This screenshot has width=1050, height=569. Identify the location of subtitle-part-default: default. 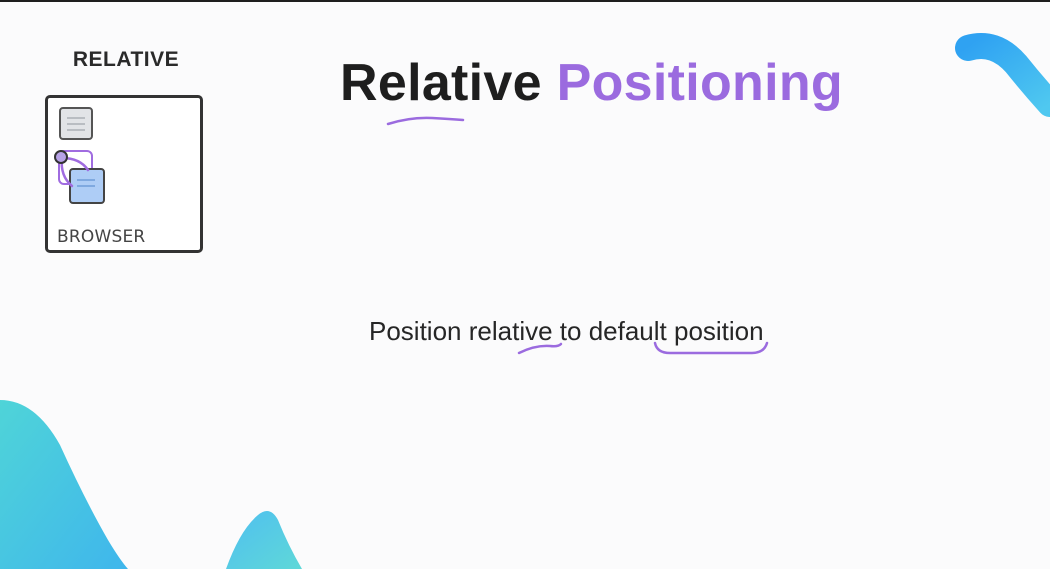
(627, 331).